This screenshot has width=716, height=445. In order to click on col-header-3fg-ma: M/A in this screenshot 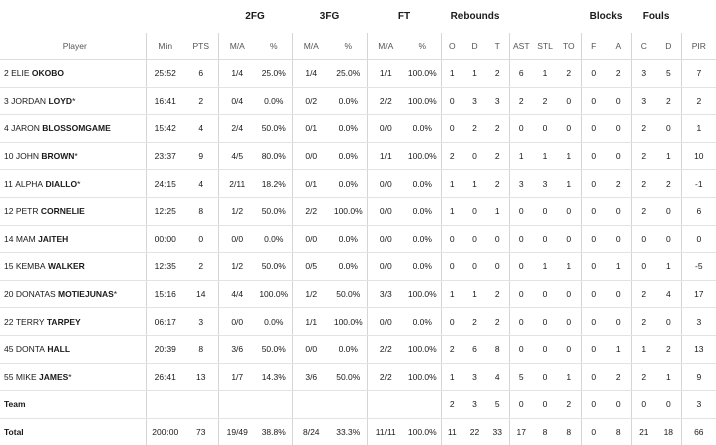, I will do `click(311, 46)`.